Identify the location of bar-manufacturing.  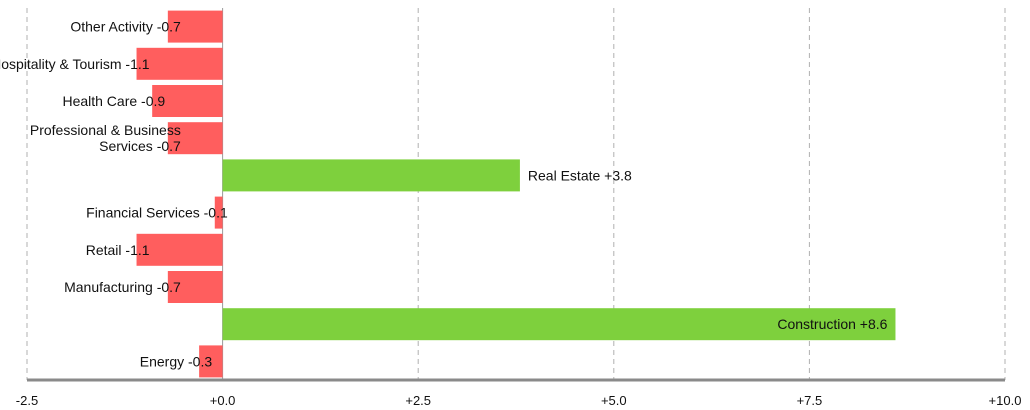
(195, 287).